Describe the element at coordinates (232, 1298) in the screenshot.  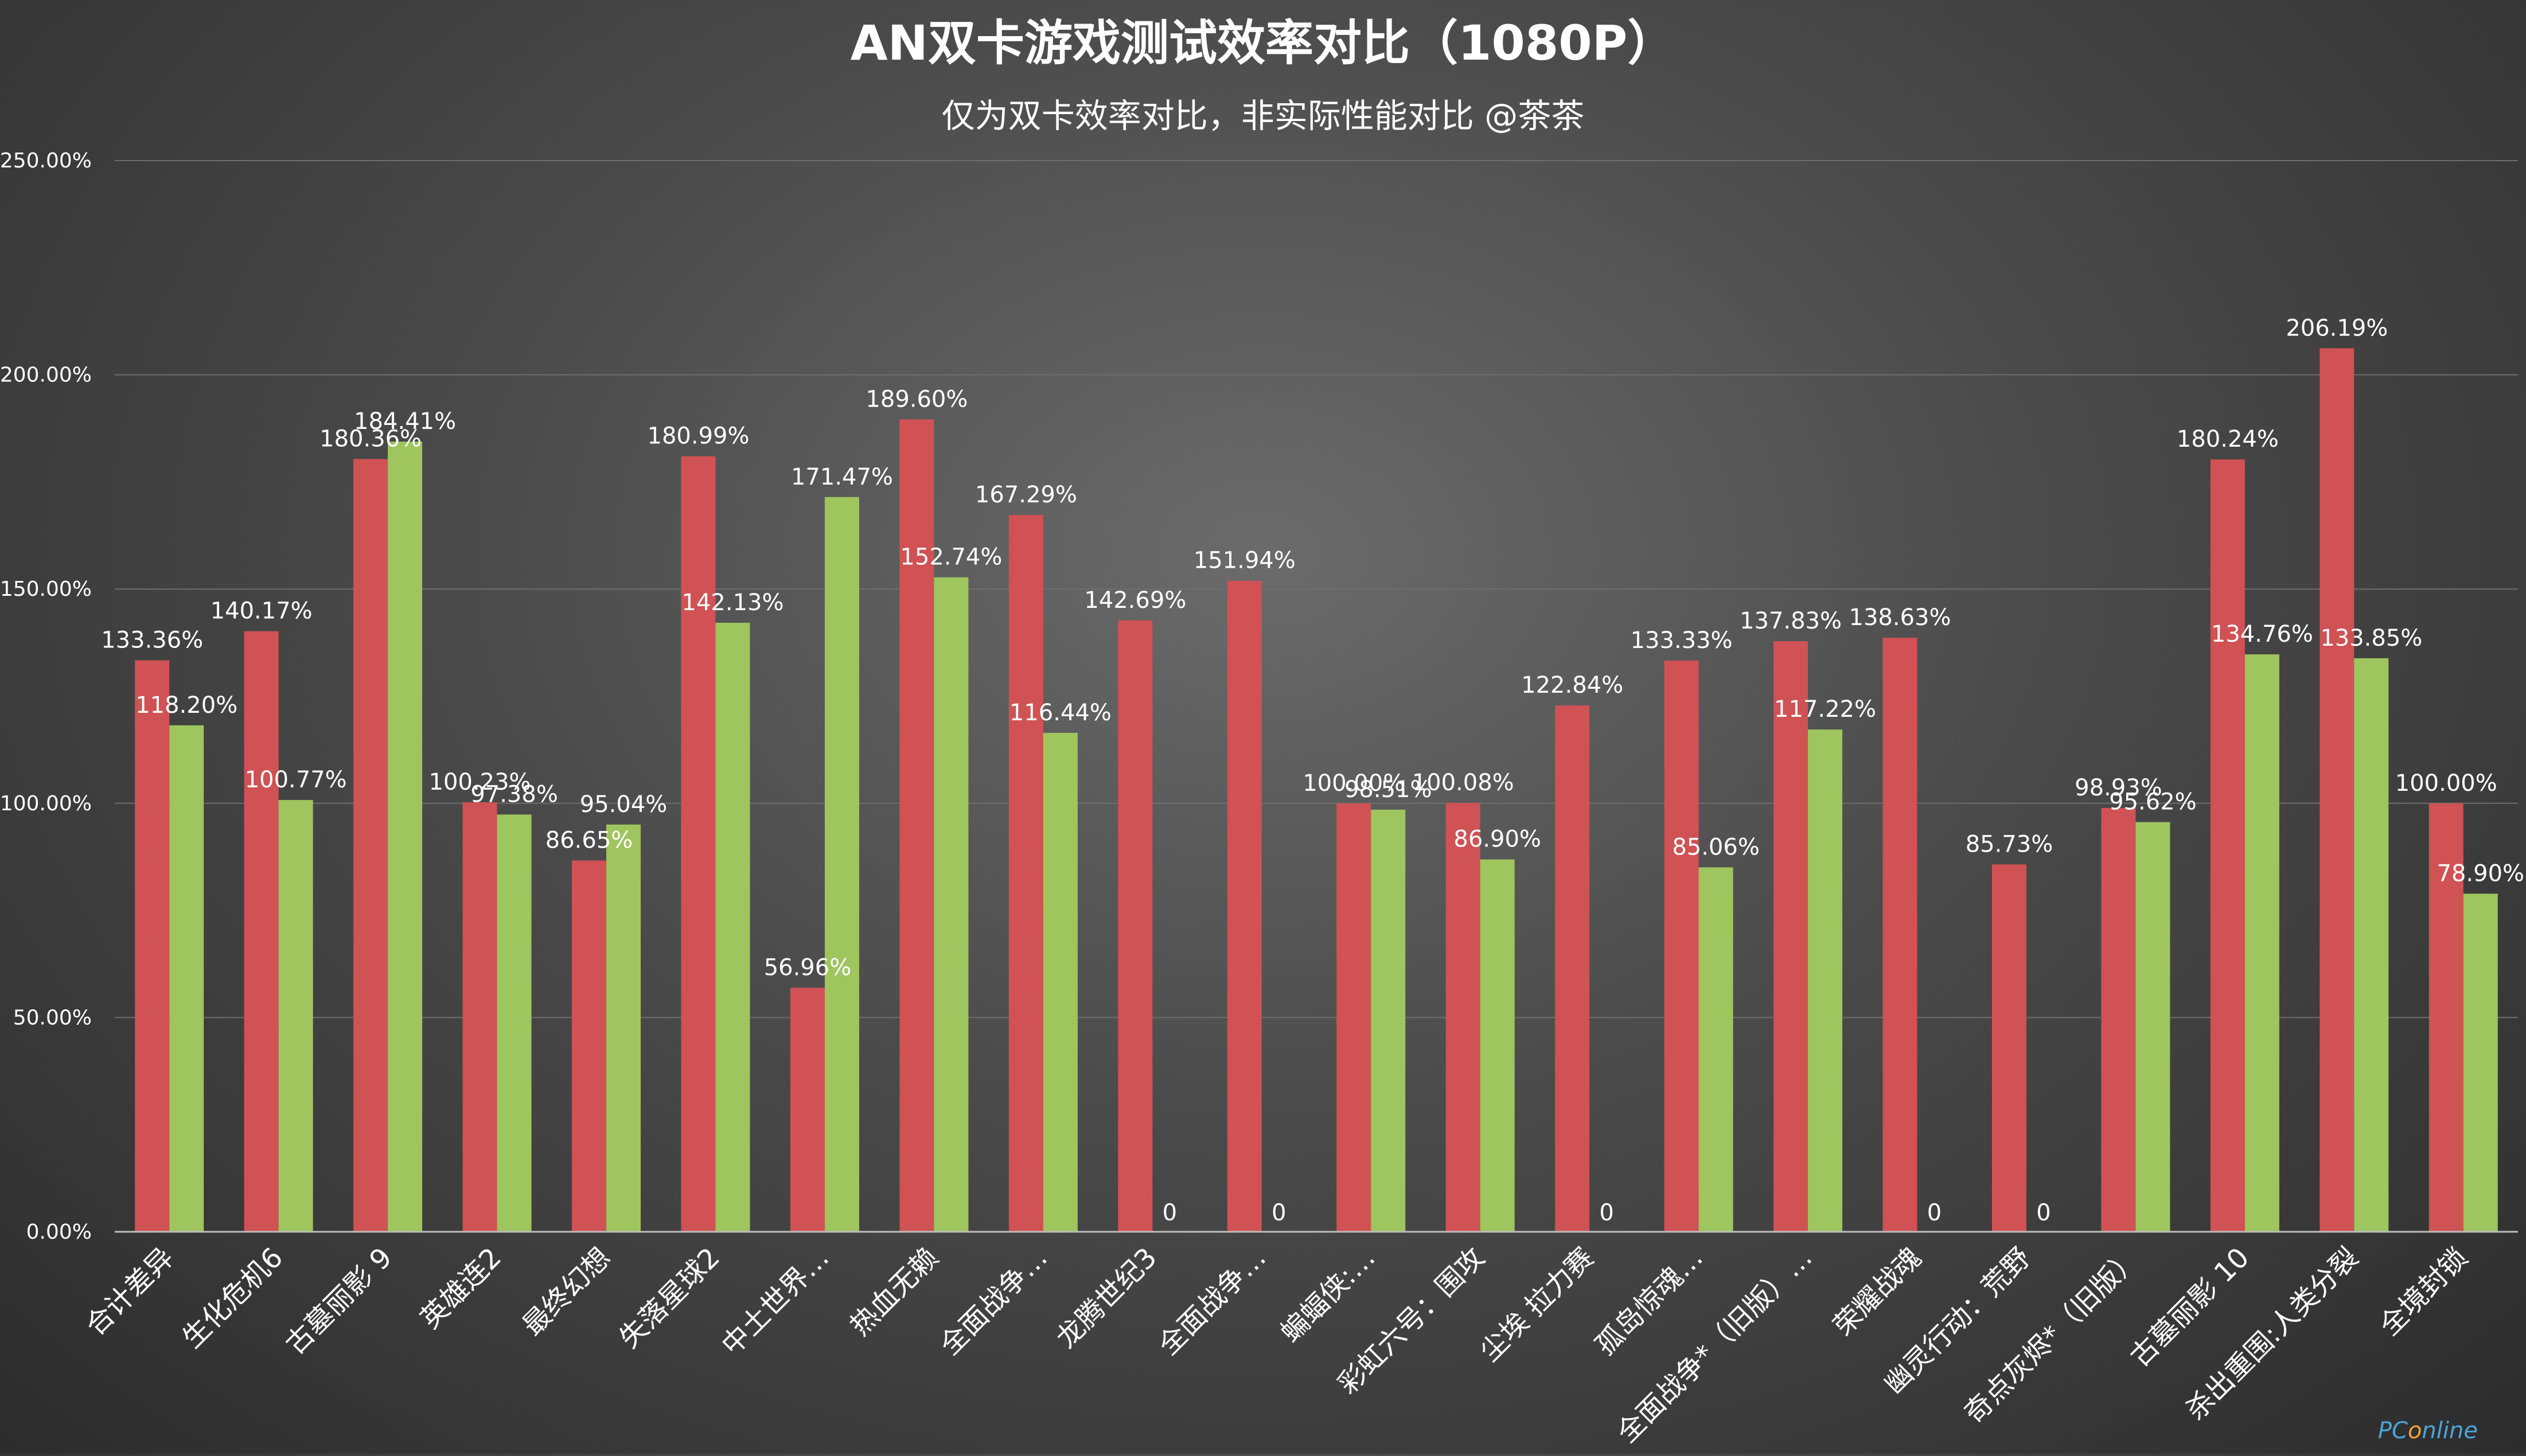
I see `x-tick-label: 生化危机6` at that location.